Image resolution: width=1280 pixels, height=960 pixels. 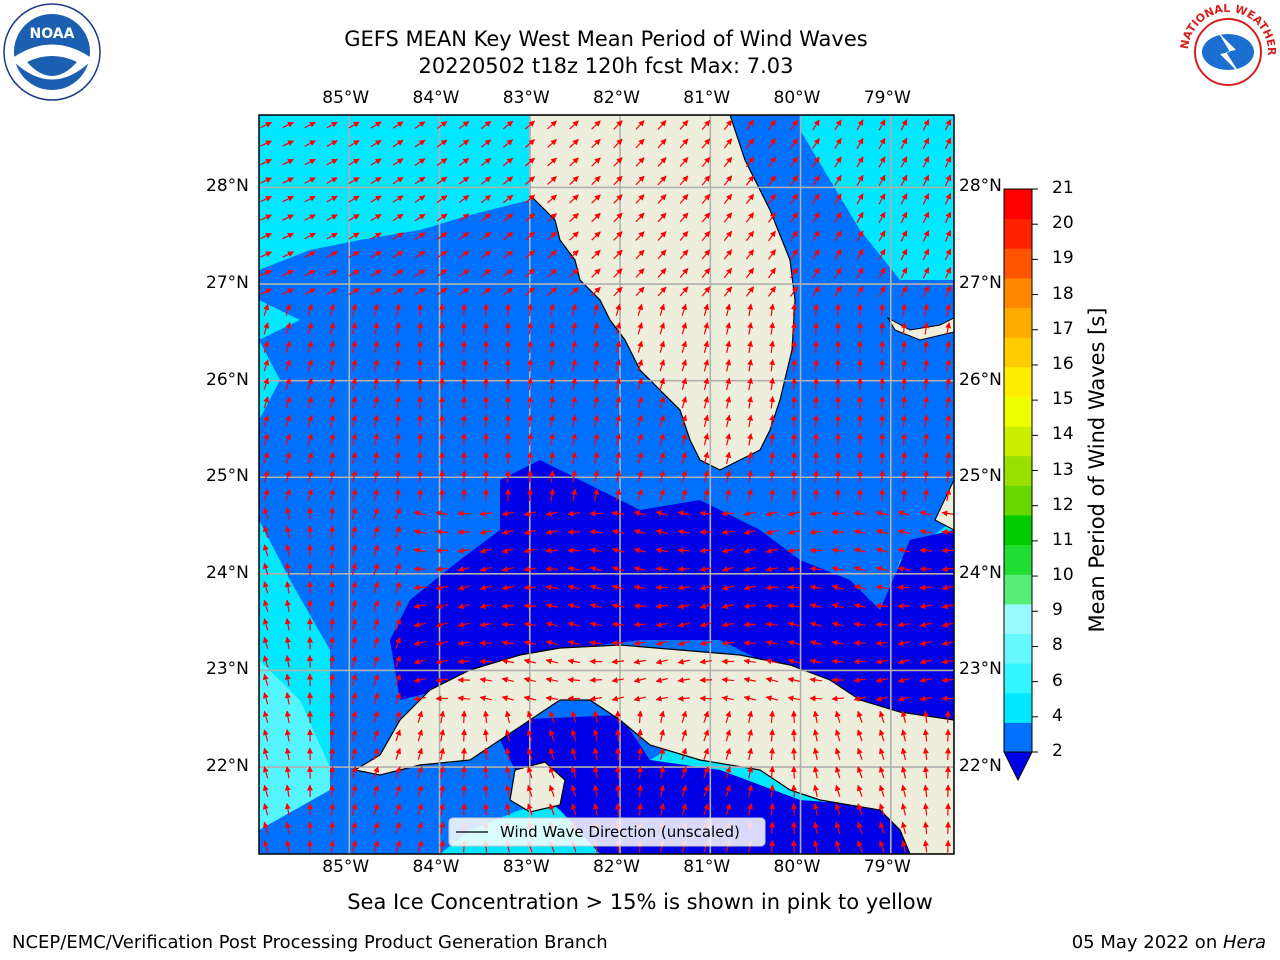 I want to click on colorbar, so click(x=1020, y=485).